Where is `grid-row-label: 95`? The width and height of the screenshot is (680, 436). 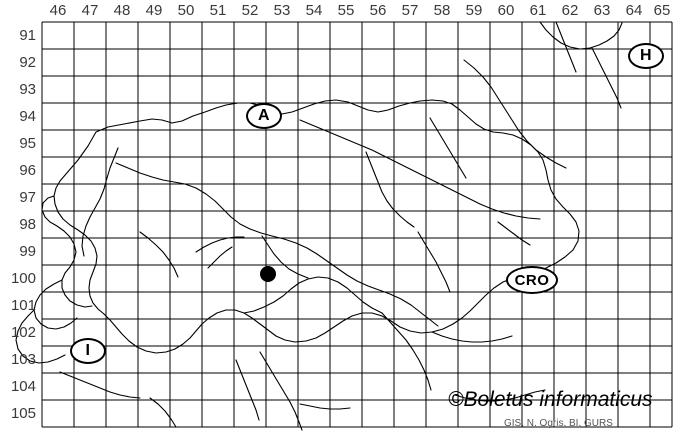 grid-row-label: 95 is located at coordinates (27, 143).